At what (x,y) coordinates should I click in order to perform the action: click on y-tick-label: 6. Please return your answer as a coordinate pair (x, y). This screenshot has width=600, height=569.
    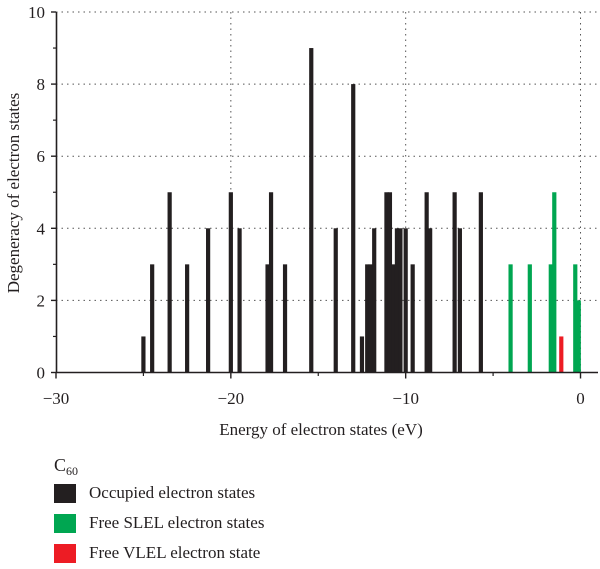
    Looking at the image, I should click on (41, 156).